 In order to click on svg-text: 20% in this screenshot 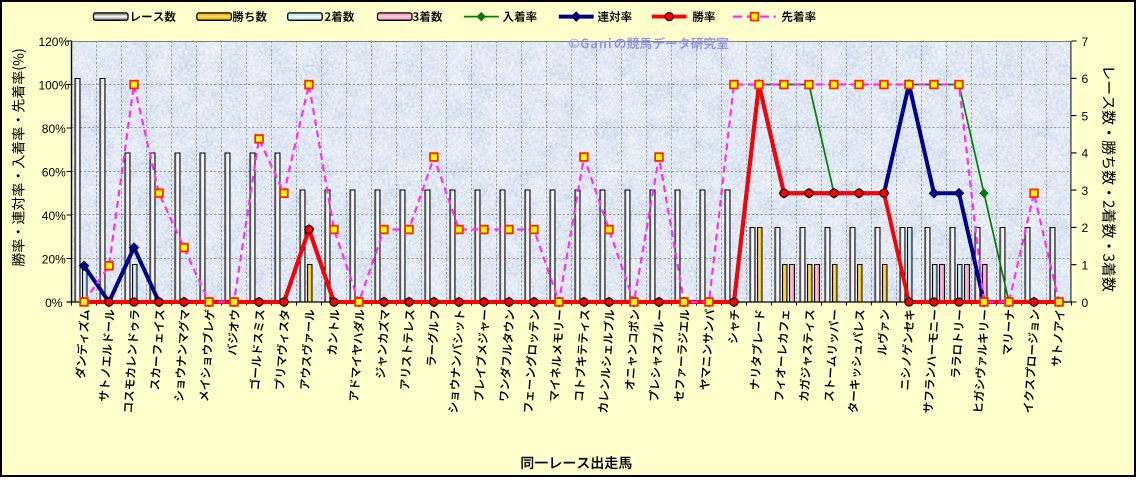, I will do `click(54, 259)`.